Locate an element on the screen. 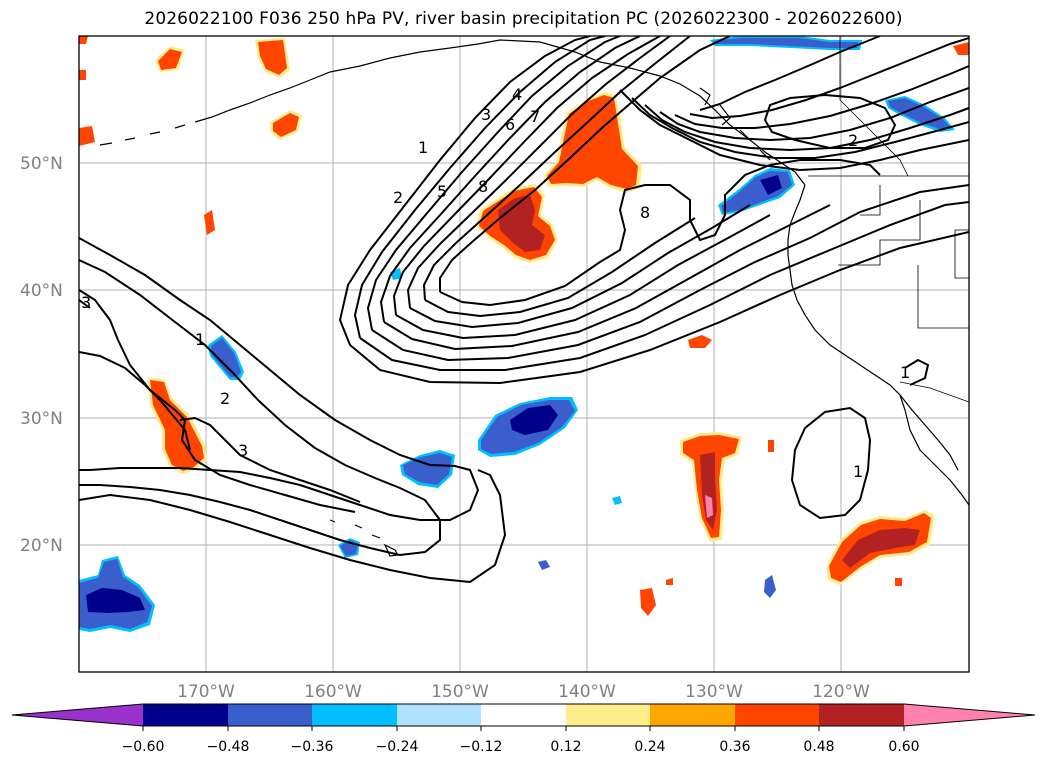 This screenshot has height=765, width=1047. colorbar-extend-high is located at coordinates (969, 715).